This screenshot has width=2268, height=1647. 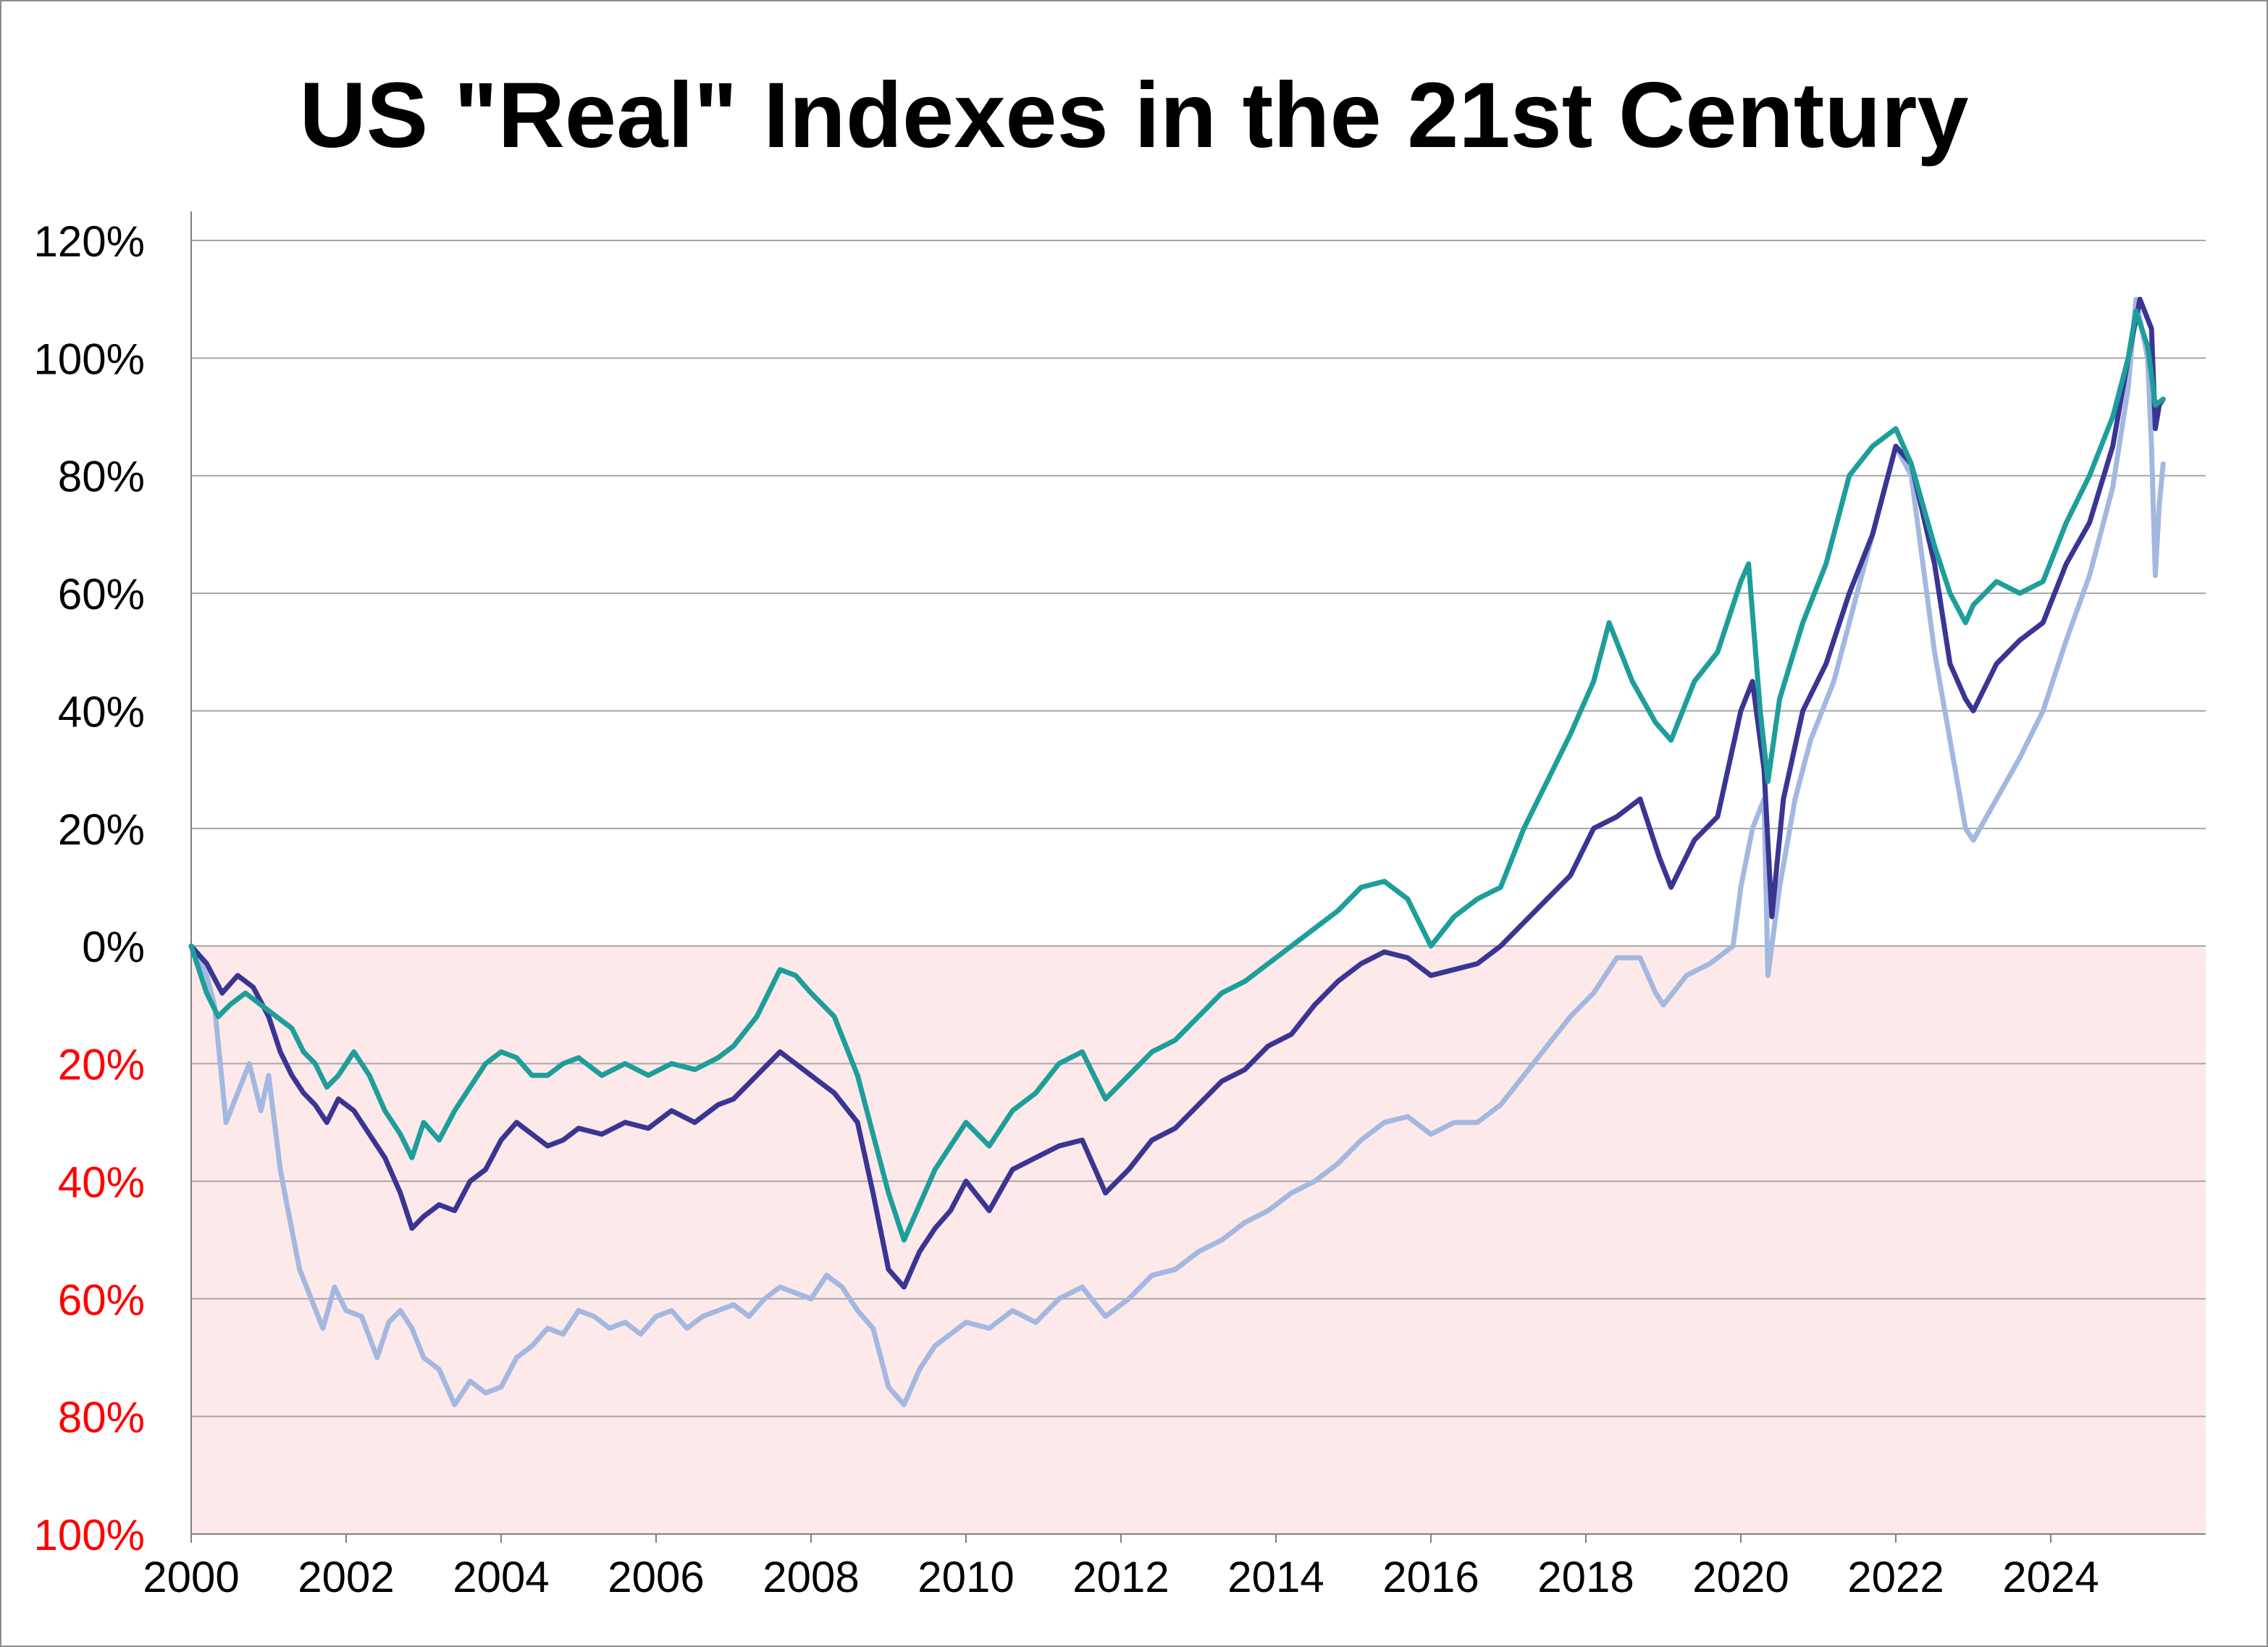 I want to click on x-tick-label: 2012, so click(x=1120, y=1577).